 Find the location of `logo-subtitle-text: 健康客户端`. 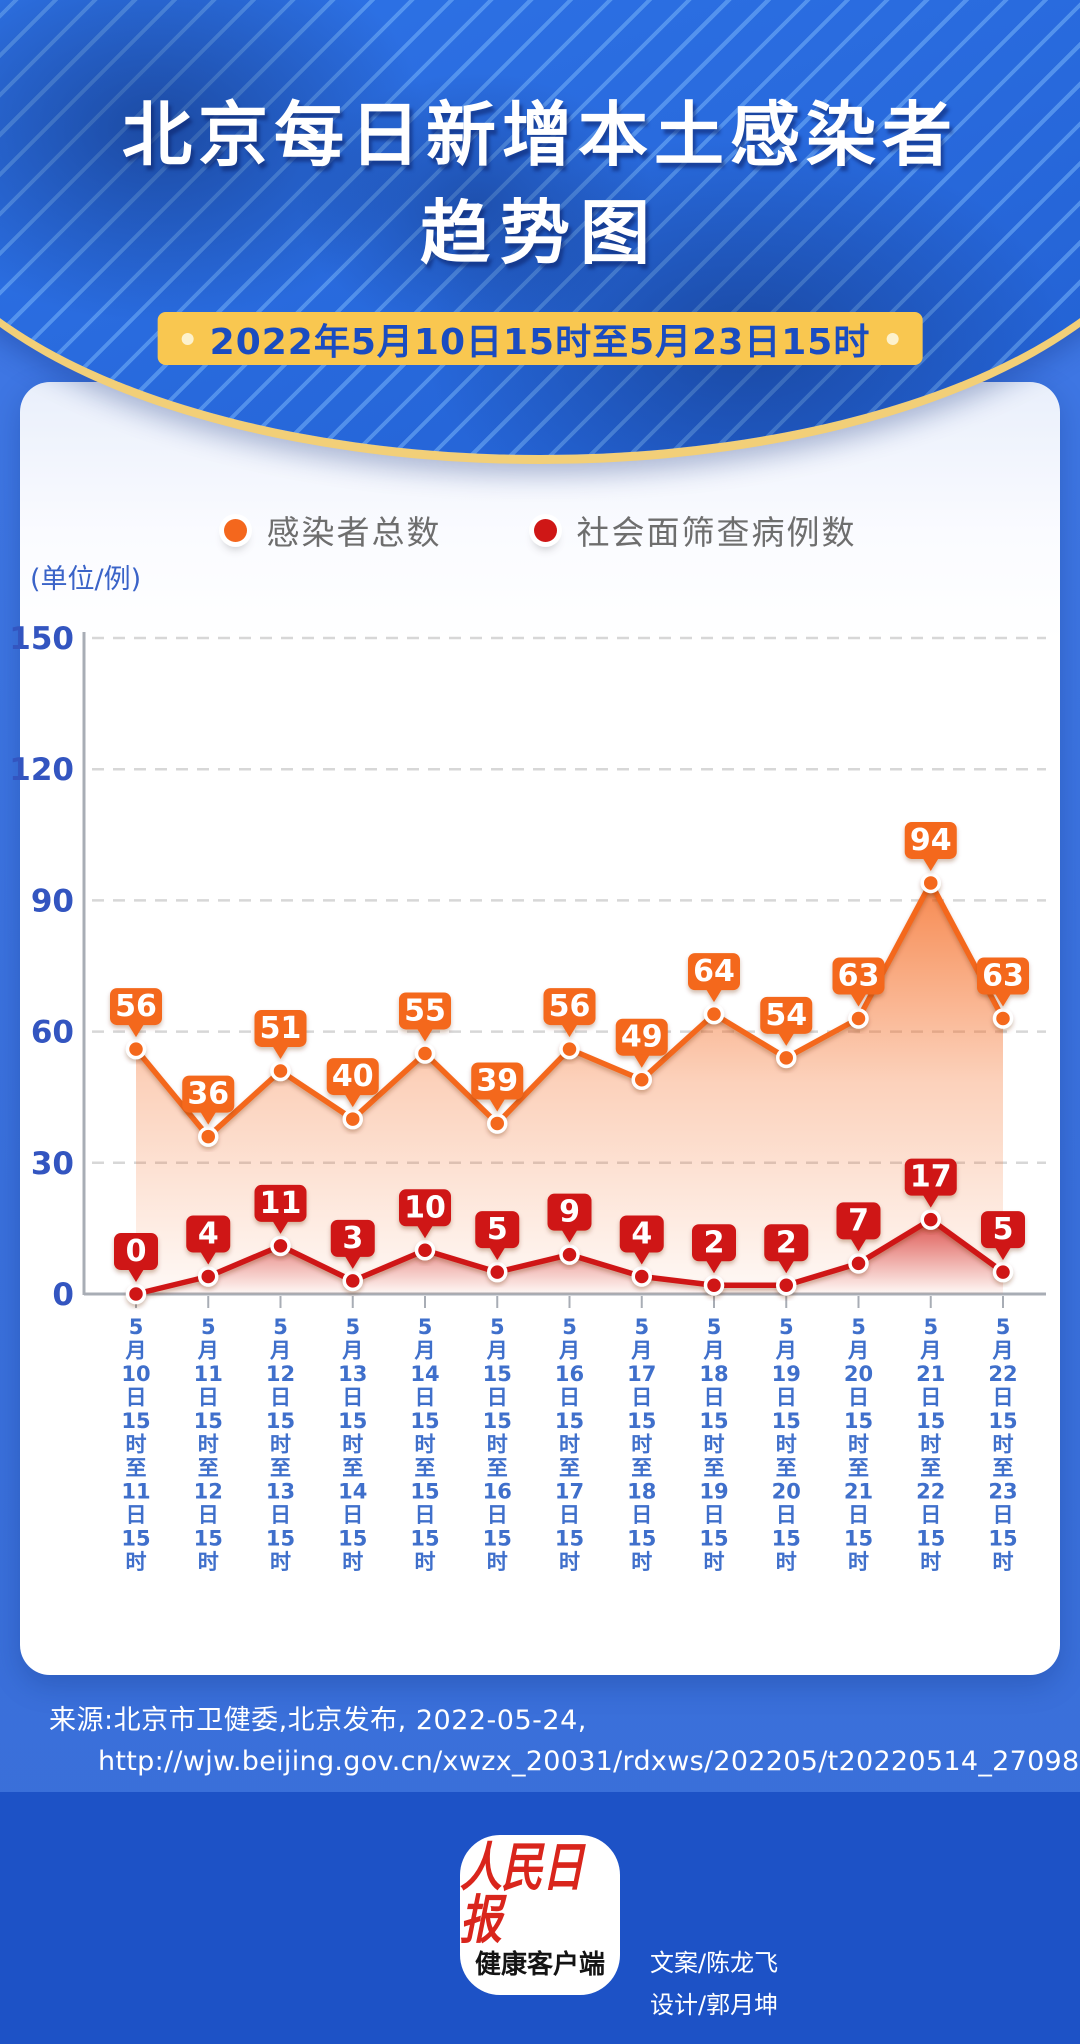

logo-subtitle-text: 健康客户端 is located at coordinates (539, 1965).